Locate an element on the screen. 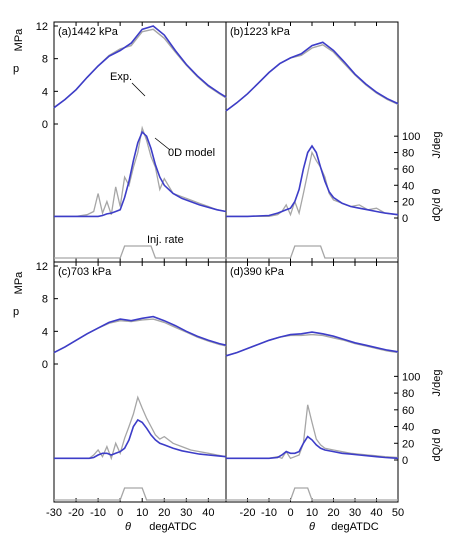  jdeg-axis-label-top: J/deg is located at coordinates (437, 145).